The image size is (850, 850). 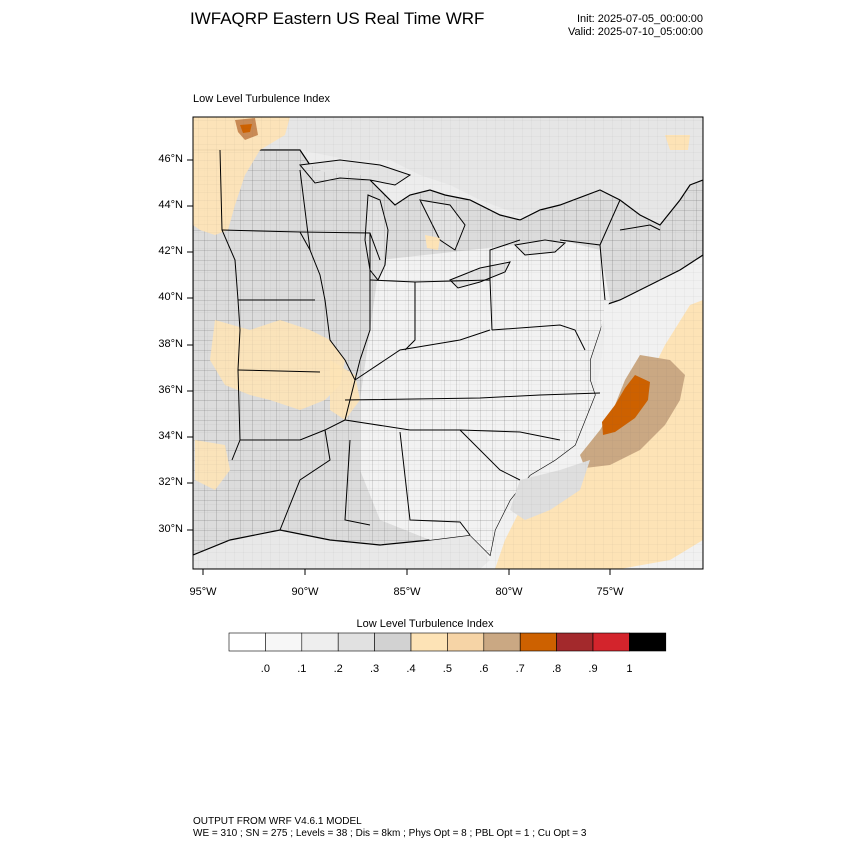 I want to click on lat-label: 38°N, so click(x=170, y=344).